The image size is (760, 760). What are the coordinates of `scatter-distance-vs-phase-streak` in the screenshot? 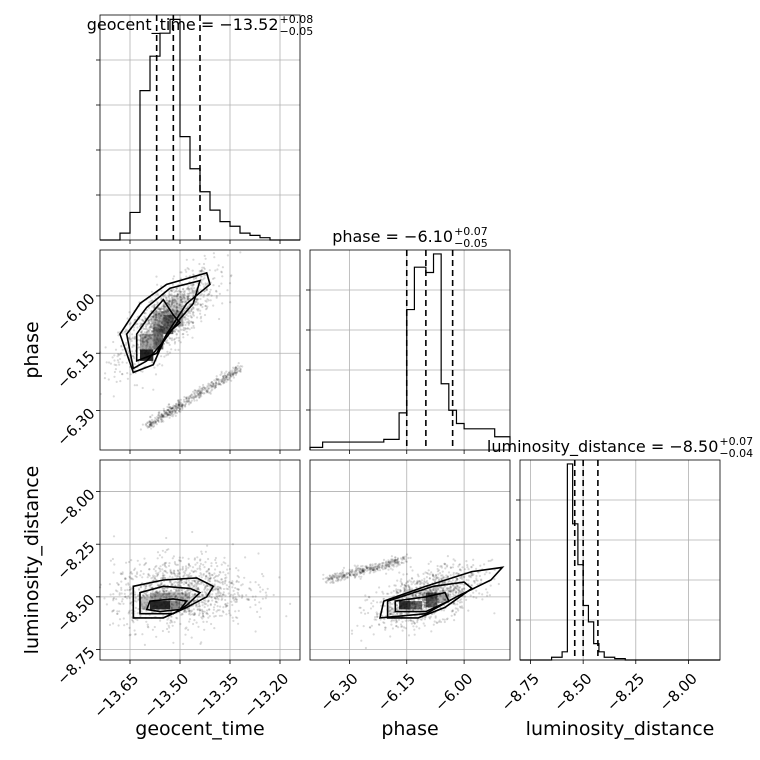 It's located at (367, 568).